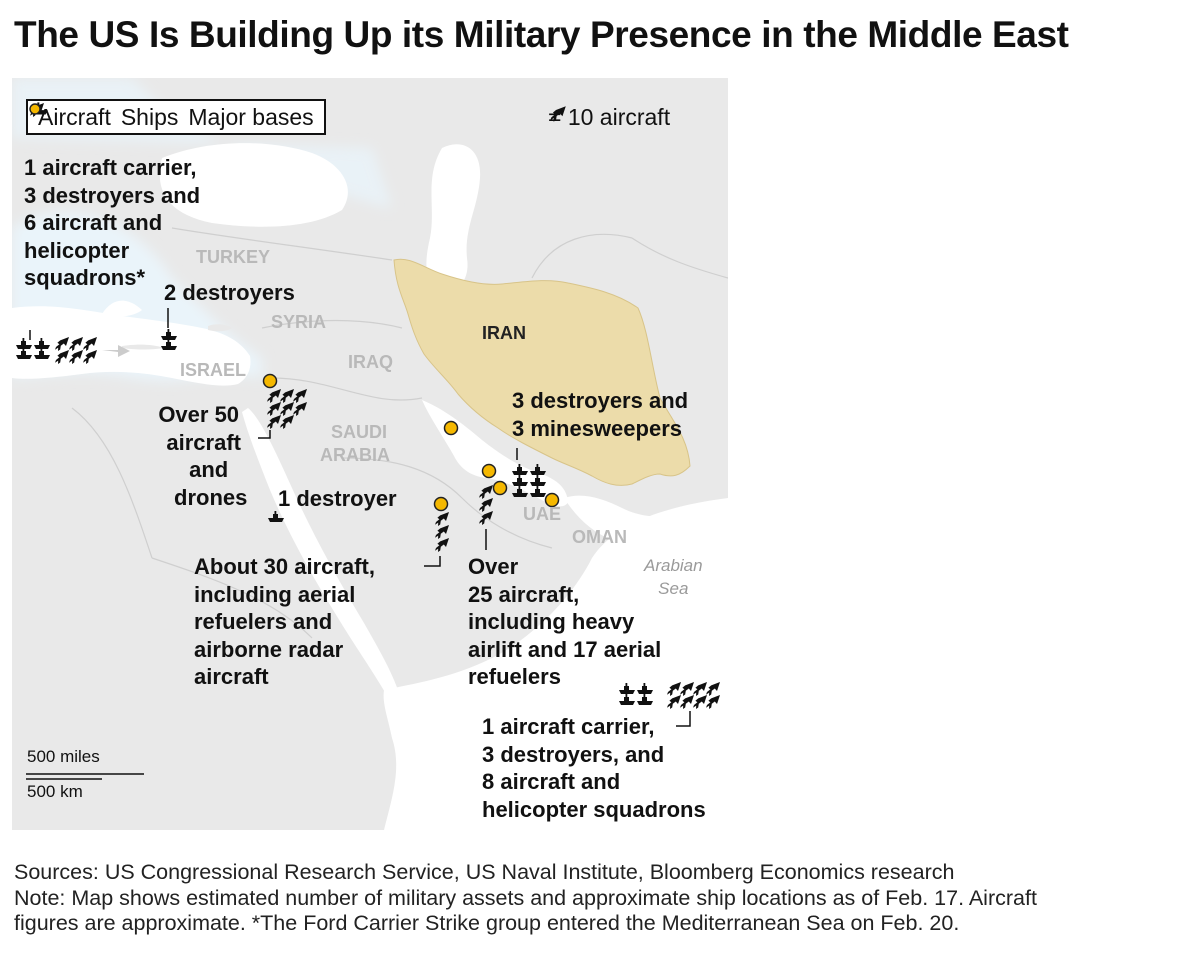 This screenshot has height=953, width=1200. Describe the element at coordinates (337, 498) in the screenshot. I see `annotation-red-sea-destroyer: 1 destroyer` at that location.